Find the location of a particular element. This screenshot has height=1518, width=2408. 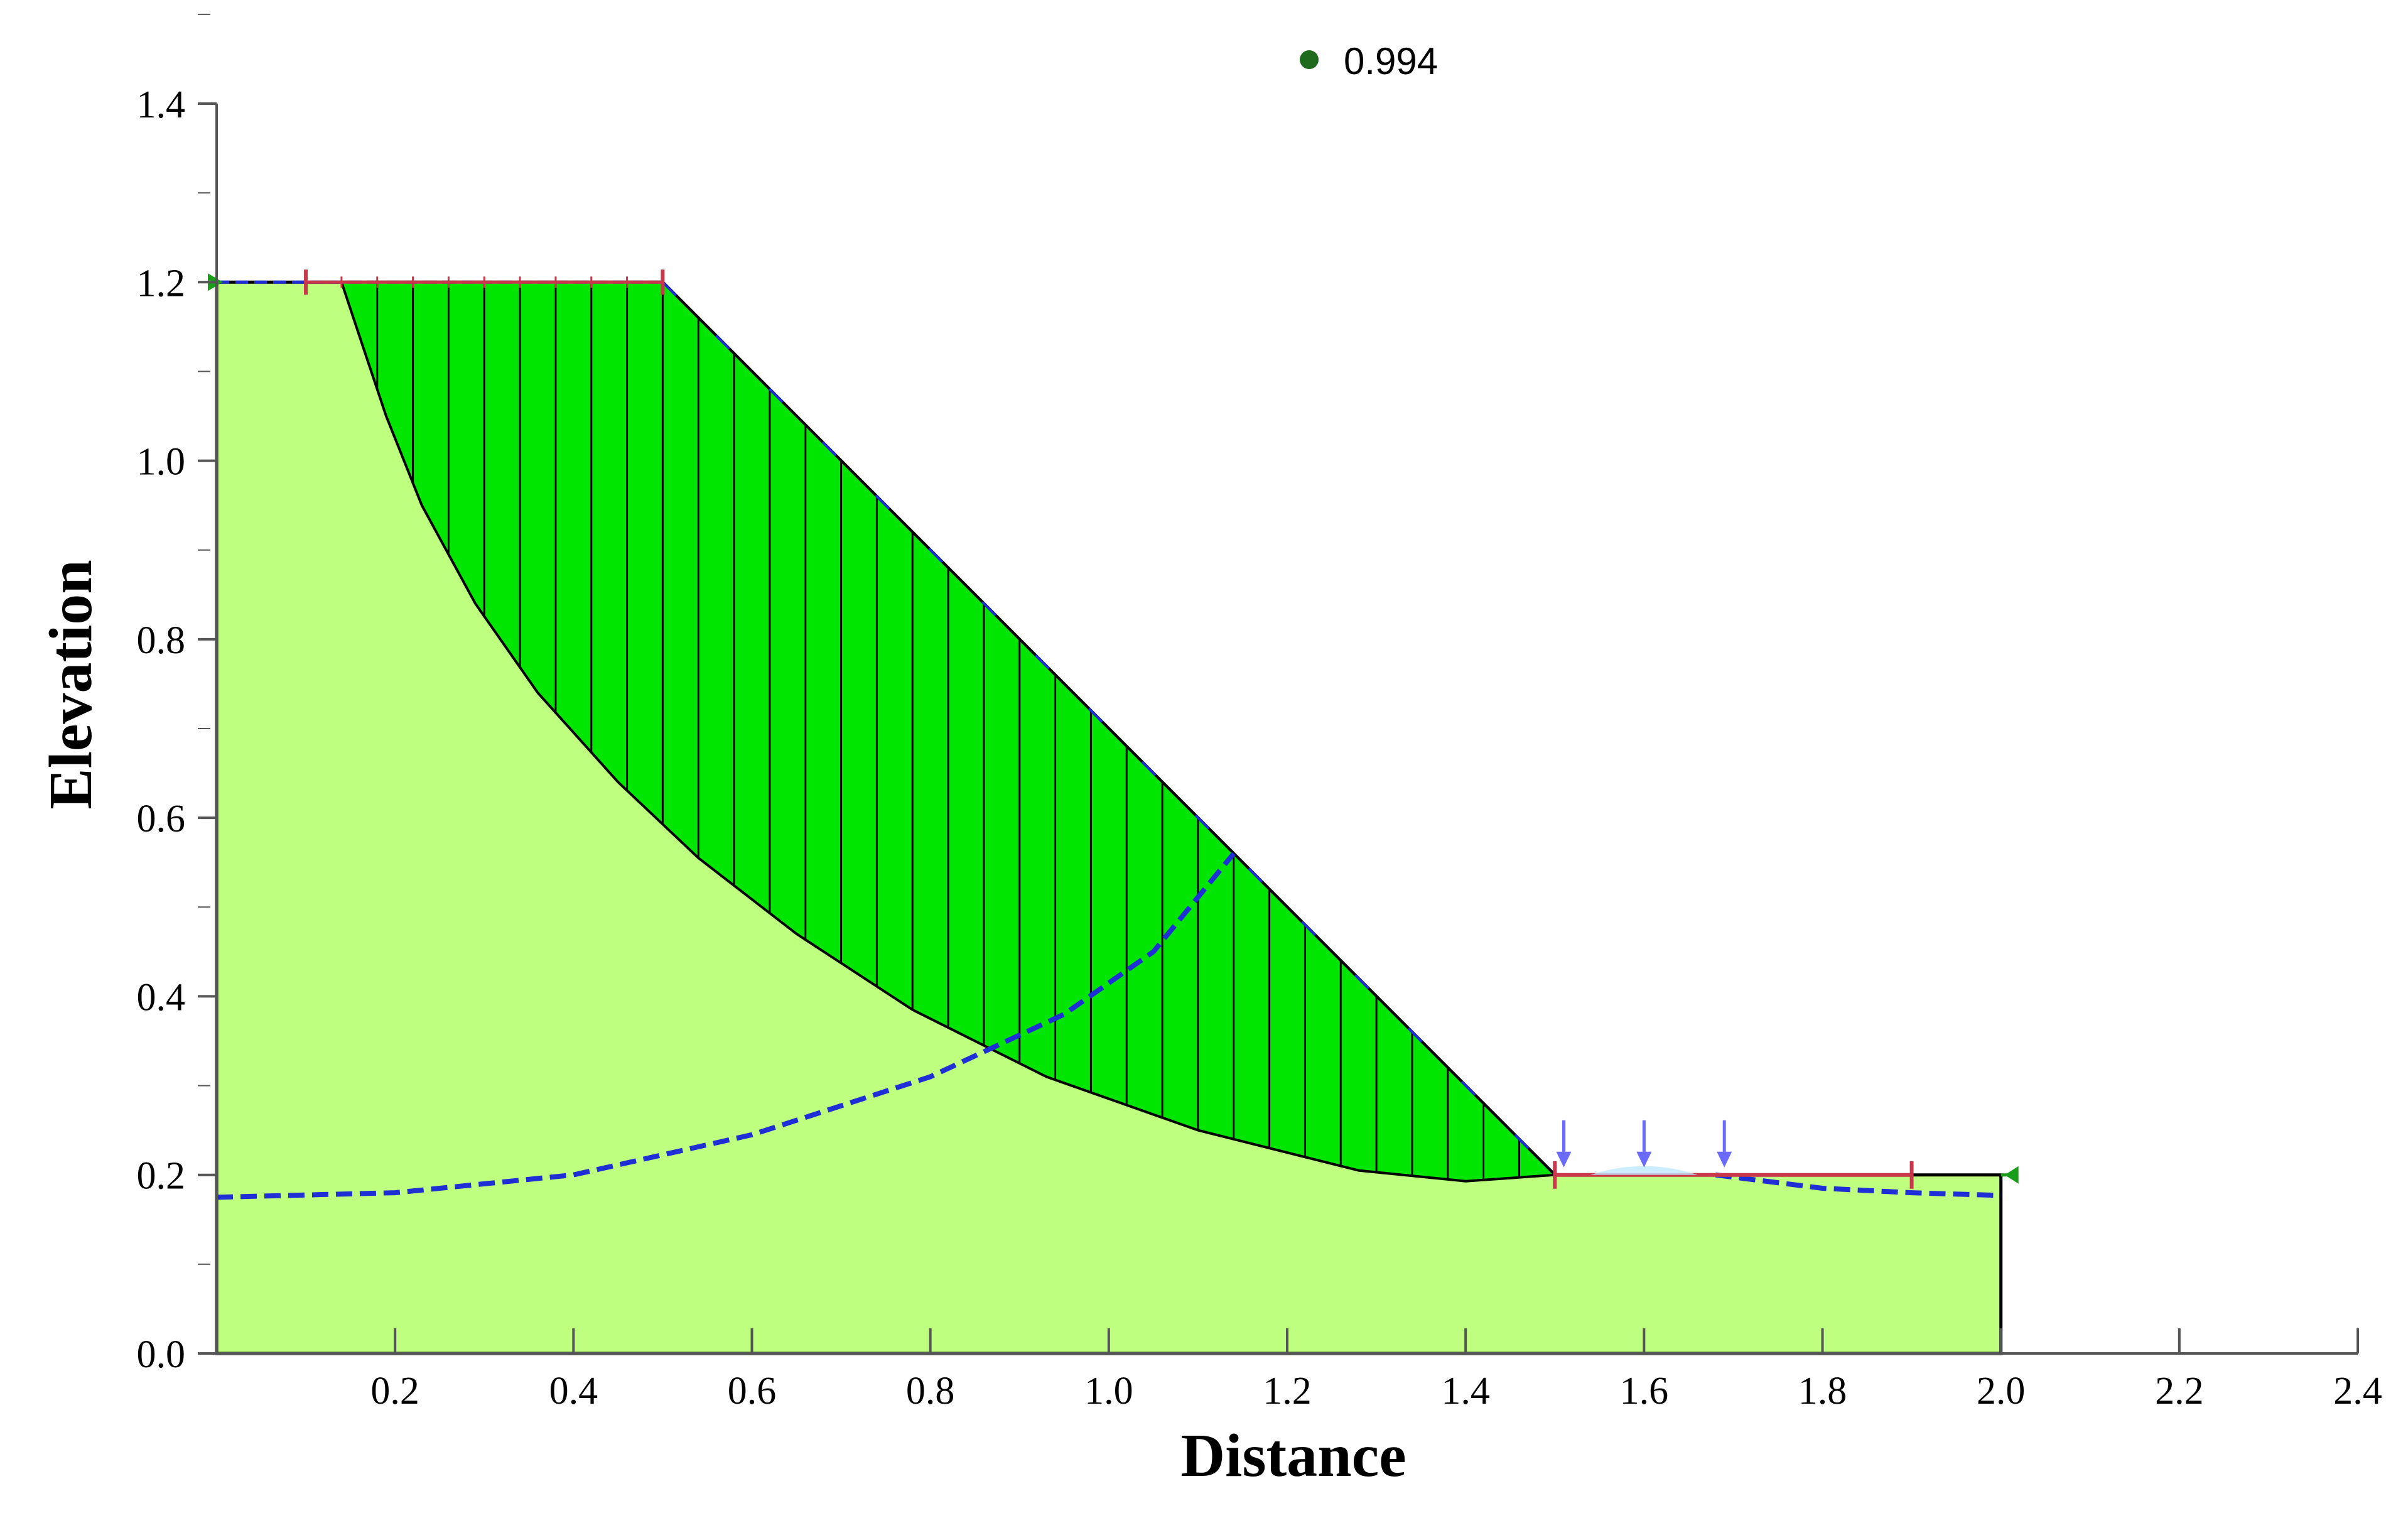

y-axis-title: Elevation is located at coordinates (71, 684).